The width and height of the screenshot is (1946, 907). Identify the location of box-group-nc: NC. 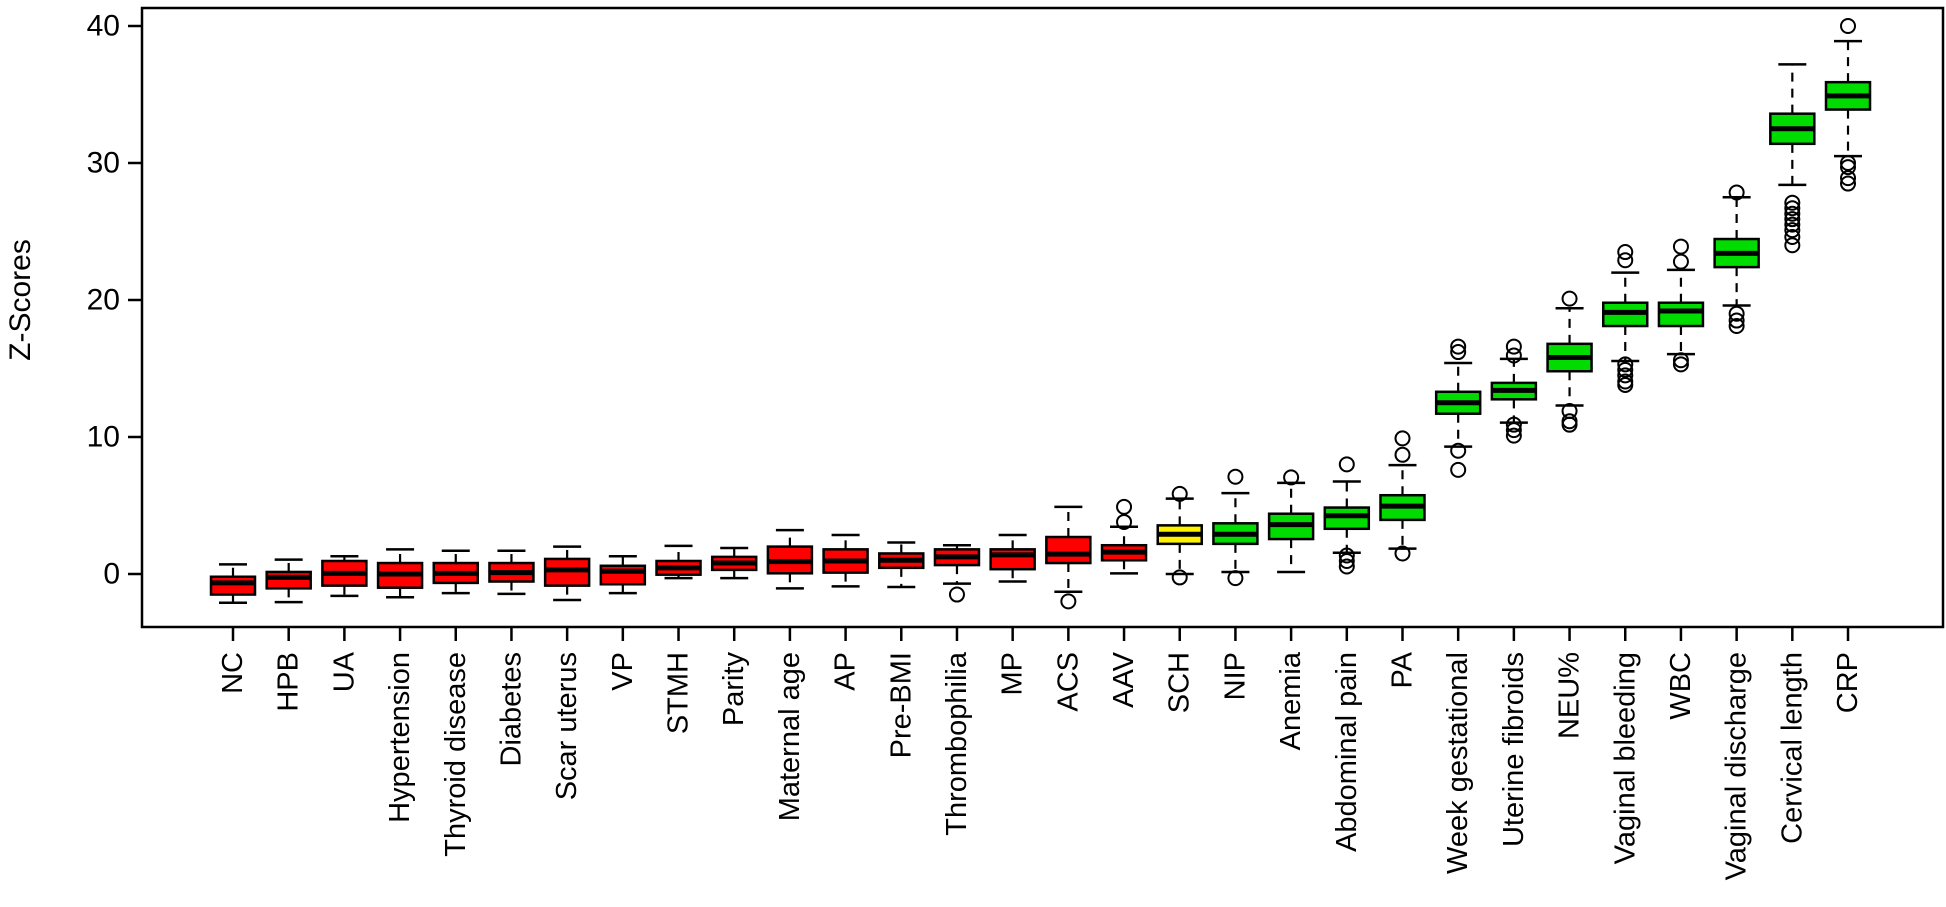
(233, 628).